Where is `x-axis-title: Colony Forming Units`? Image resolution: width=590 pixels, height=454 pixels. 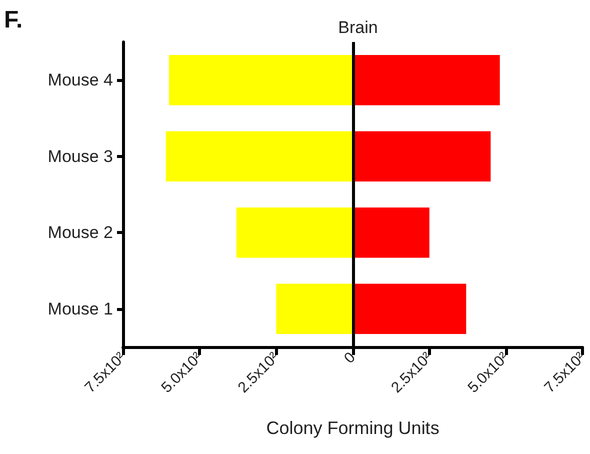
x-axis-title: Colony Forming Units is located at coordinates (353, 428).